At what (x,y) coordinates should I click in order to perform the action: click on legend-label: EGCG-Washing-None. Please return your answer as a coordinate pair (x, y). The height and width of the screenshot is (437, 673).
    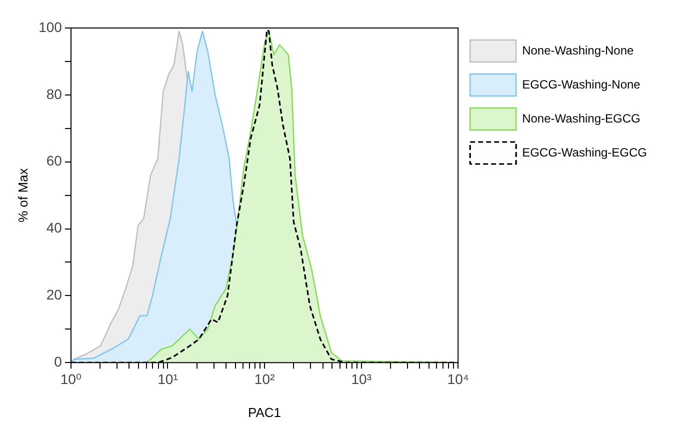
    Looking at the image, I should click on (581, 84).